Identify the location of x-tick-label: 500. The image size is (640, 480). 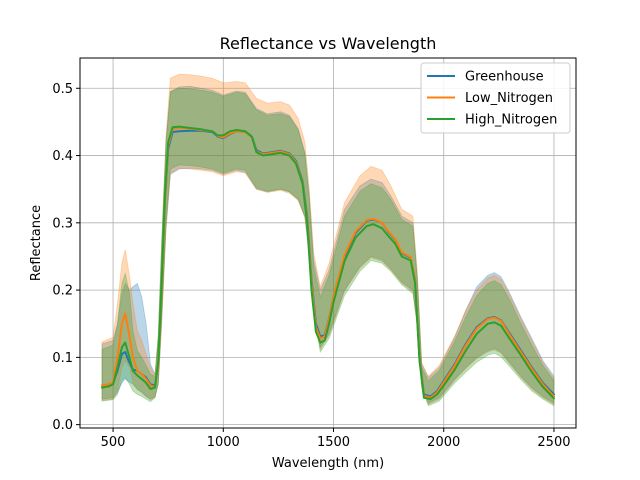
(113, 442).